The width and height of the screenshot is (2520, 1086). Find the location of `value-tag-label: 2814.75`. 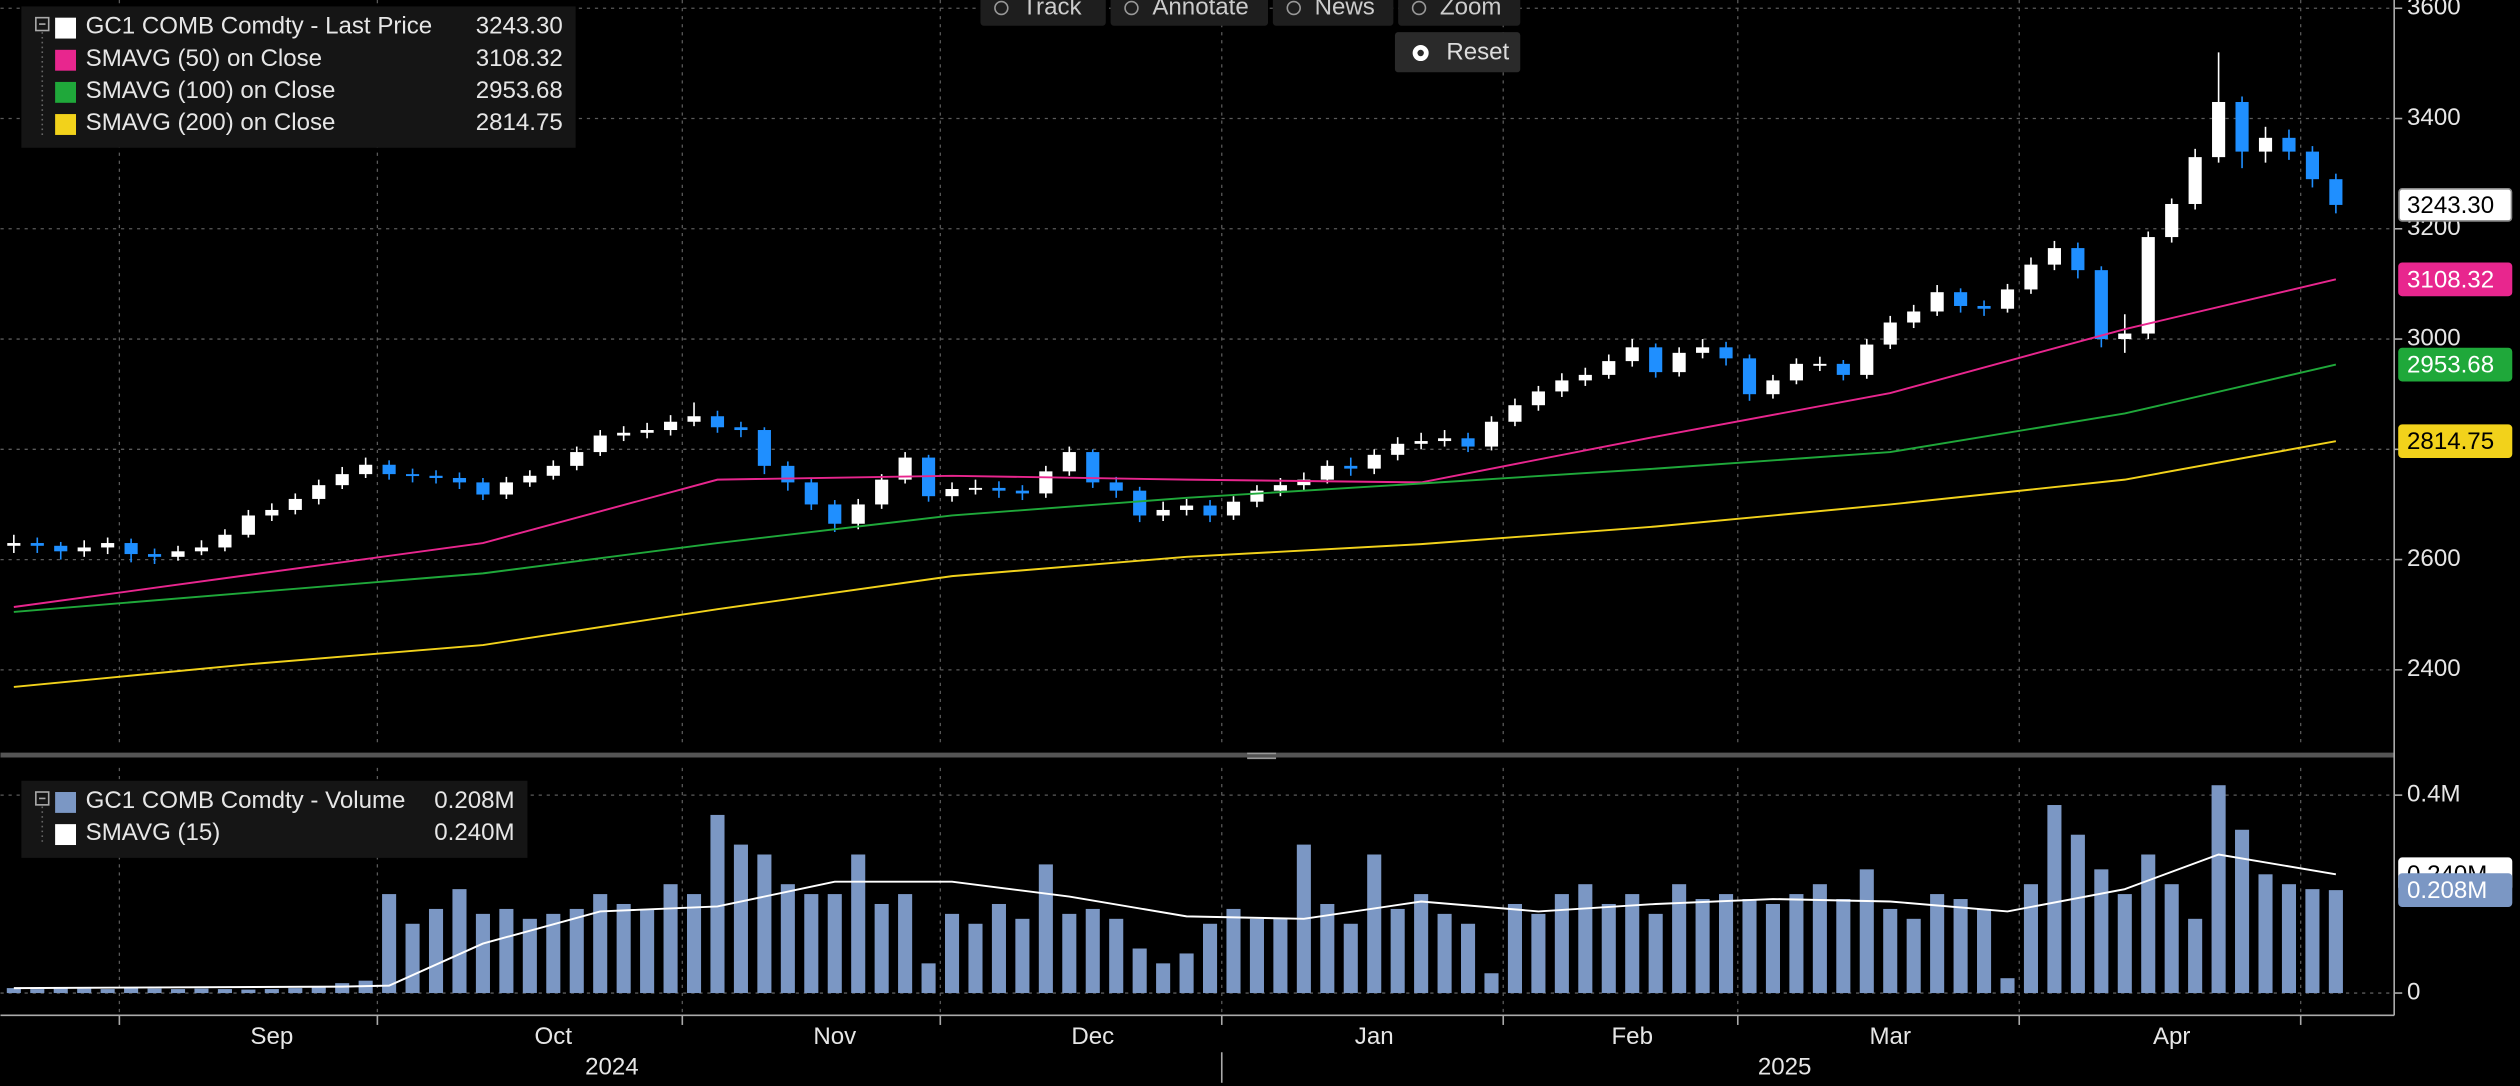

value-tag-label: 2814.75 is located at coordinates (2450, 441).